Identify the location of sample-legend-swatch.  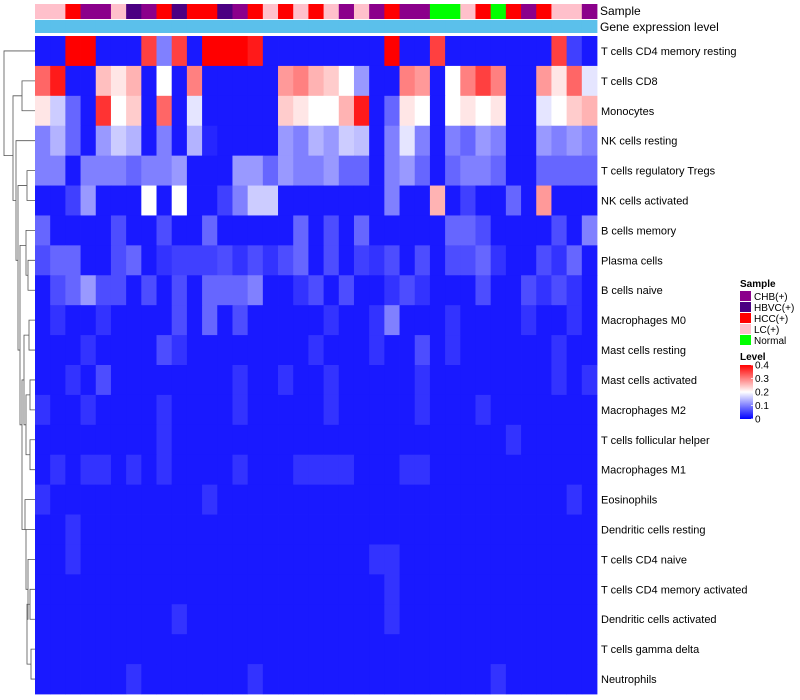
(745, 329).